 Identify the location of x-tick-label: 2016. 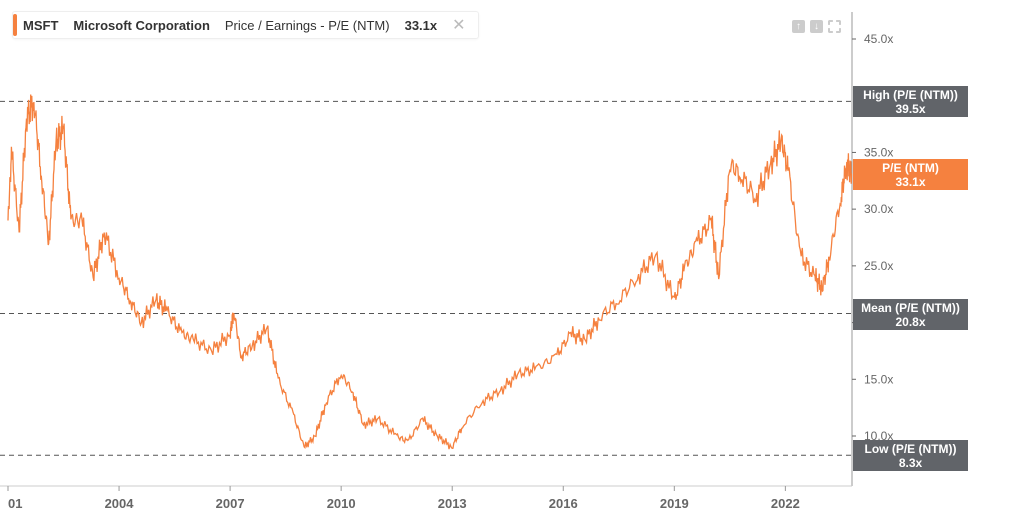
(563, 503).